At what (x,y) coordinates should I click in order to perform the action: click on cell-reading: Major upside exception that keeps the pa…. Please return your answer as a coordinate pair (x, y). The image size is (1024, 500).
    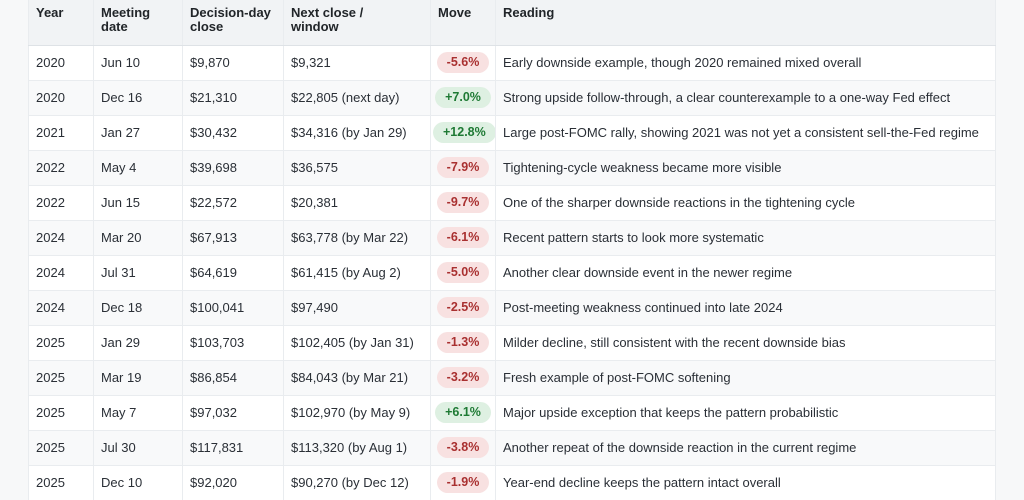
    Looking at the image, I should click on (745, 413).